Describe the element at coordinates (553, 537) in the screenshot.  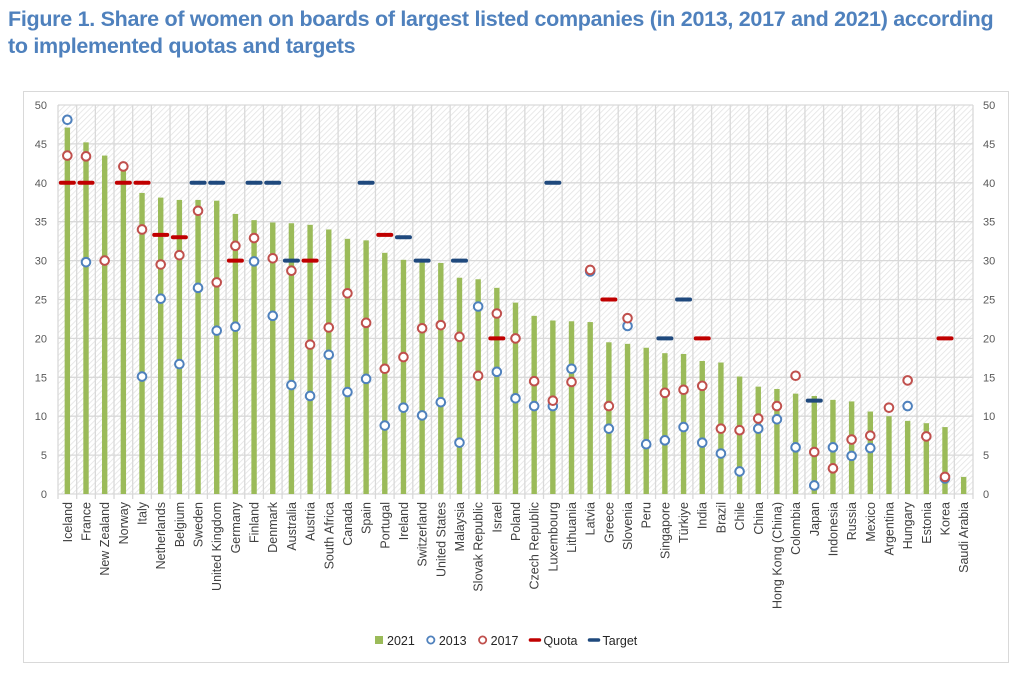
I see `x-tick-label: Luxembourg` at that location.